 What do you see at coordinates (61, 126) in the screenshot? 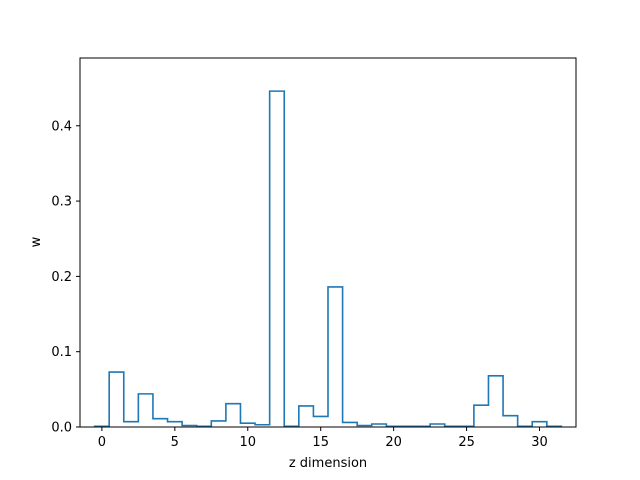
I see `y-tick-label: 0.4` at bounding box center [61, 126].